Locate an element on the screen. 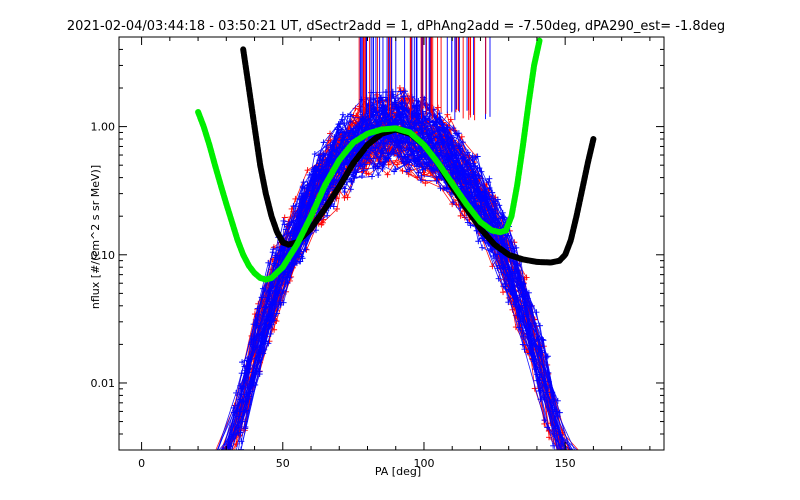 This screenshot has width=800, height=500. x-tick-label: 0 is located at coordinates (141, 463).